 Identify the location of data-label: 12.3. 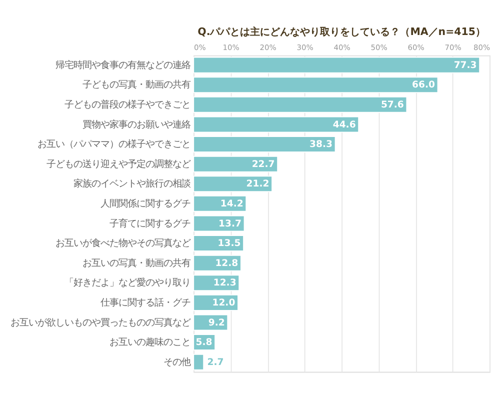
(224, 283).